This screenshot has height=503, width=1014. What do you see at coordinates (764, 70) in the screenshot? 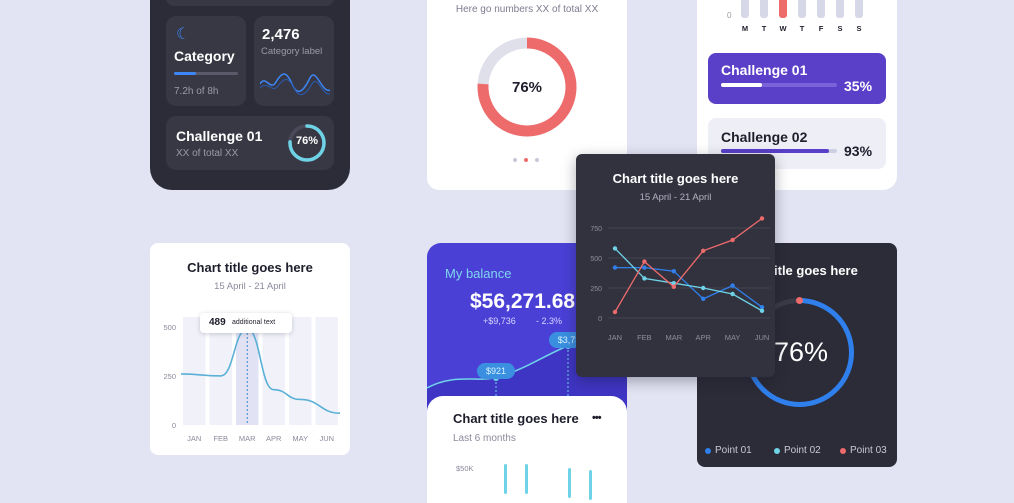
I see `challenge-1-title: Challenge 01` at bounding box center [764, 70].